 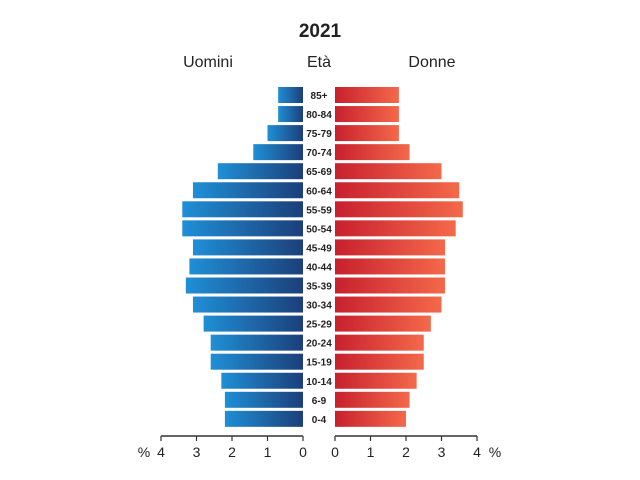 I want to click on women-label: Donne, so click(x=431, y=62).